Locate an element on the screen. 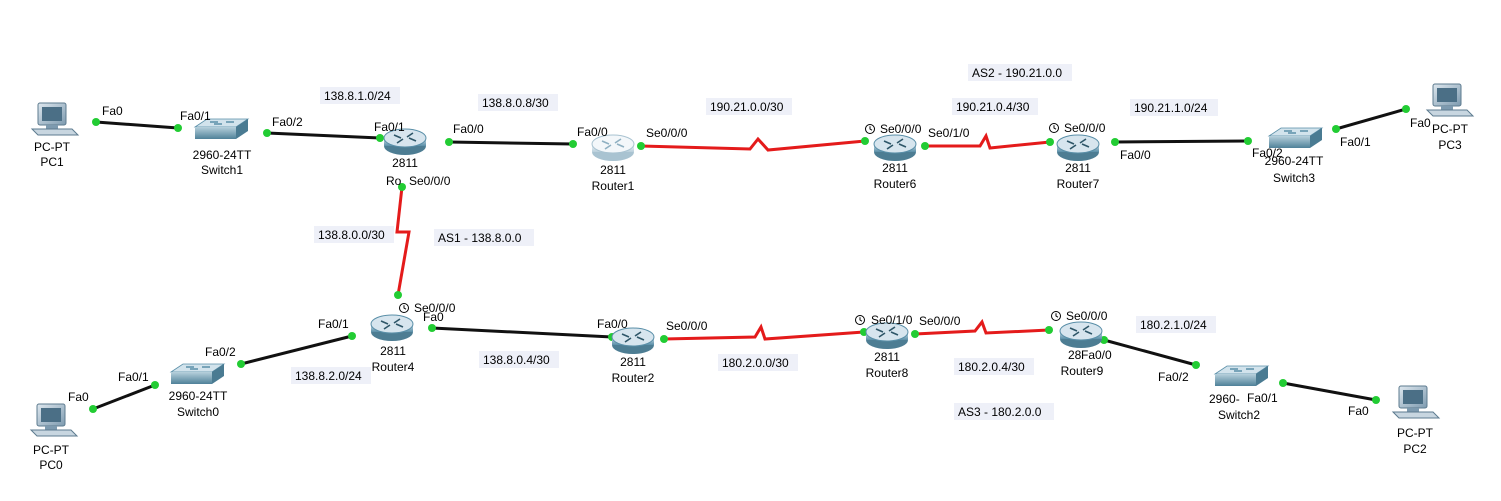  device-router7: 2811 Router7 is located at coordinates (1078, 162).